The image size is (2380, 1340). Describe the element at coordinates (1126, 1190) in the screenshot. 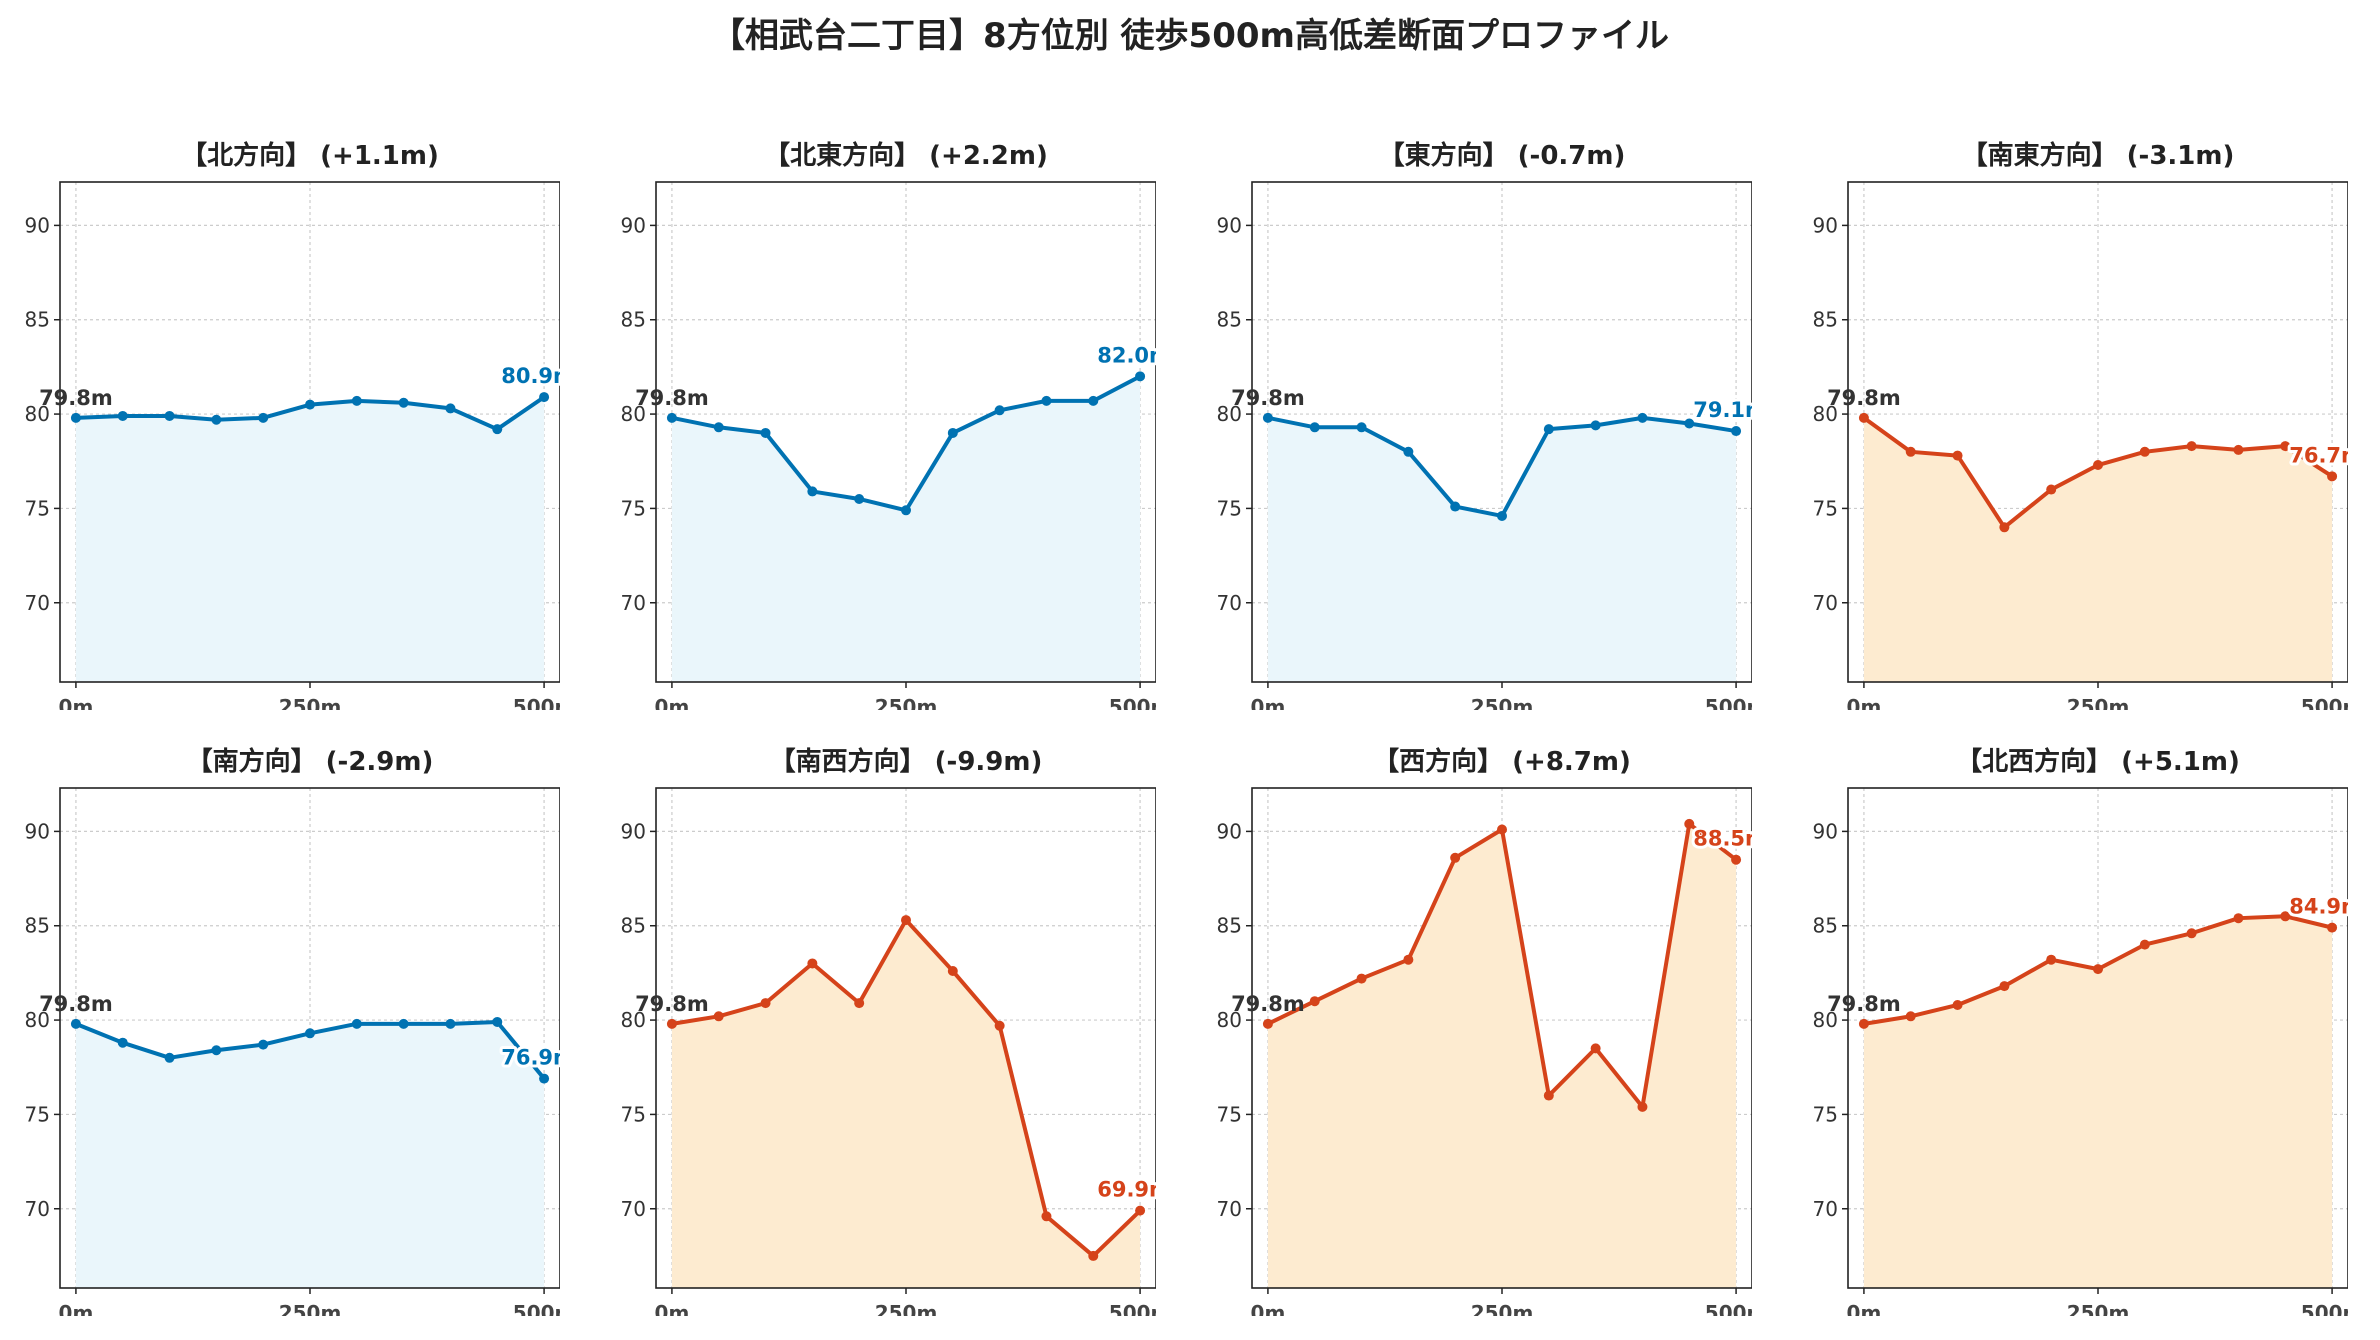

I see `end-elevation-label: 69.9m` at that location.